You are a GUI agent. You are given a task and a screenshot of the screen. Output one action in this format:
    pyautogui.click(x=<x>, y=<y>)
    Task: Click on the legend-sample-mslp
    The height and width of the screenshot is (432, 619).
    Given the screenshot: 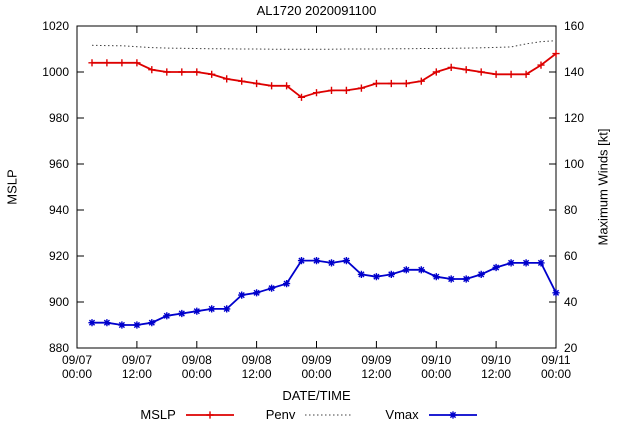 What is the action you would take?
    pyautogui.click(x=209, y=414)
    